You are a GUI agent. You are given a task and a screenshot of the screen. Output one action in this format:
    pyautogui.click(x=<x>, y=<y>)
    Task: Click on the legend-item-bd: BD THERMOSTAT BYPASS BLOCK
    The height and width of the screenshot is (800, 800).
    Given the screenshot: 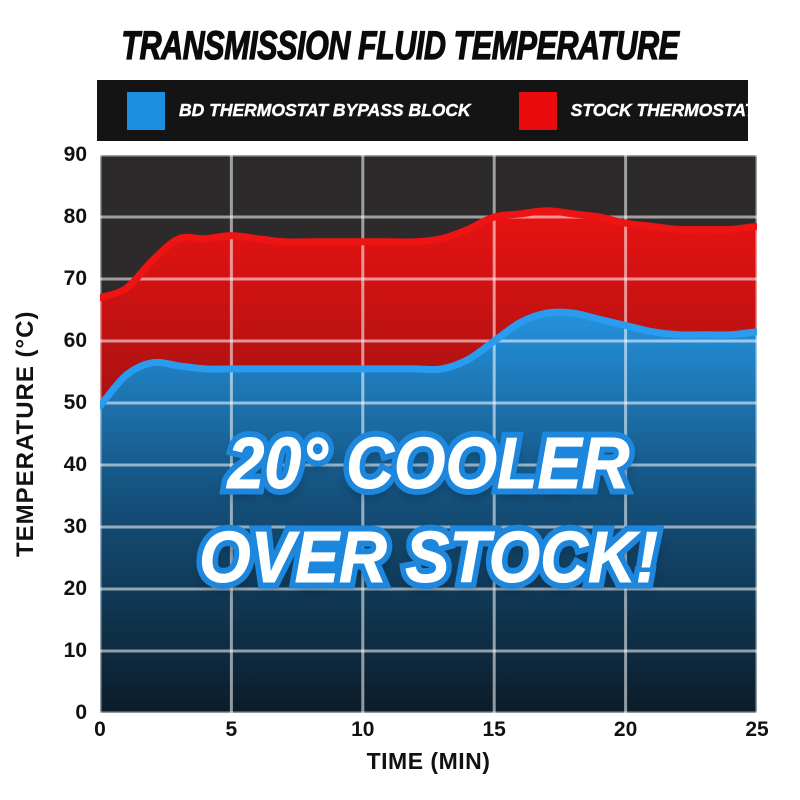 What is the action you would take?
    pyautogui.click(x=299, y=110)
    